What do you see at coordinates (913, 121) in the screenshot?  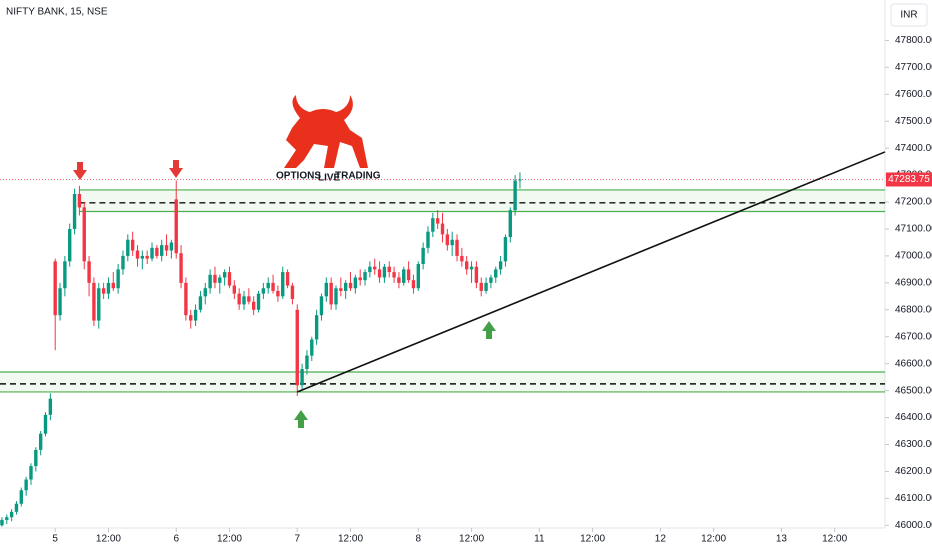 I see `y-tick-label: 47500.00` at bounding box center [913, 121].